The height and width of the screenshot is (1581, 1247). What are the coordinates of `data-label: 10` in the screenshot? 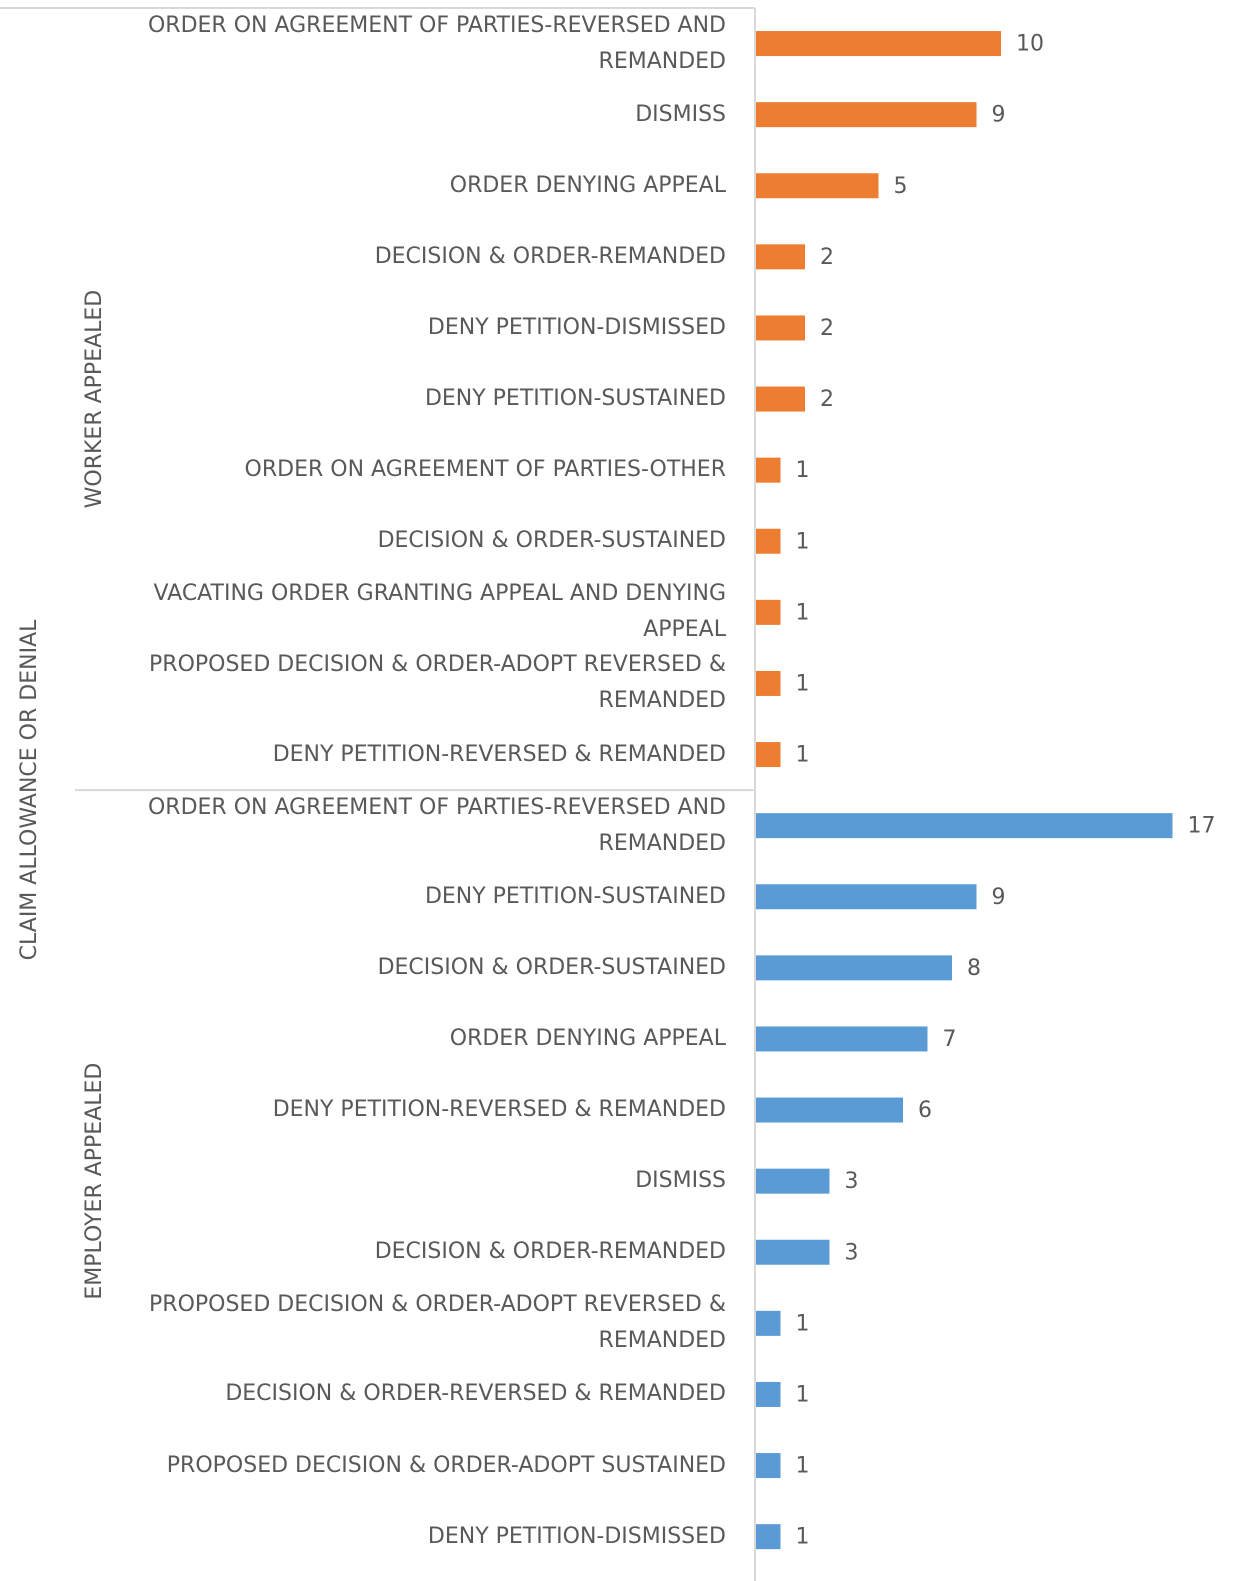 It's located at (1030, 44).